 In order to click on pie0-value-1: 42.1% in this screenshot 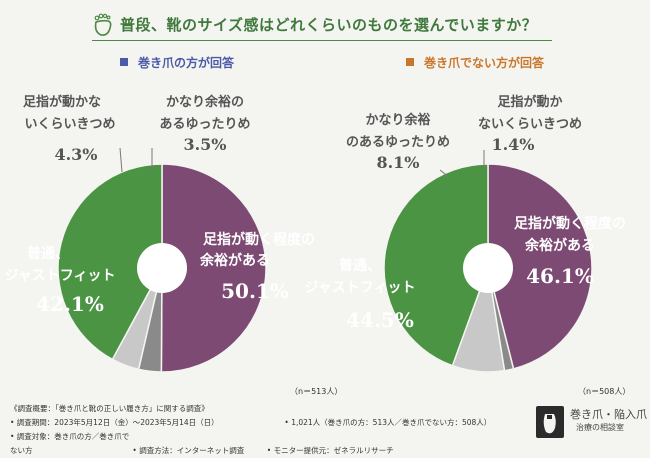, I will do `click(70, 304)`.